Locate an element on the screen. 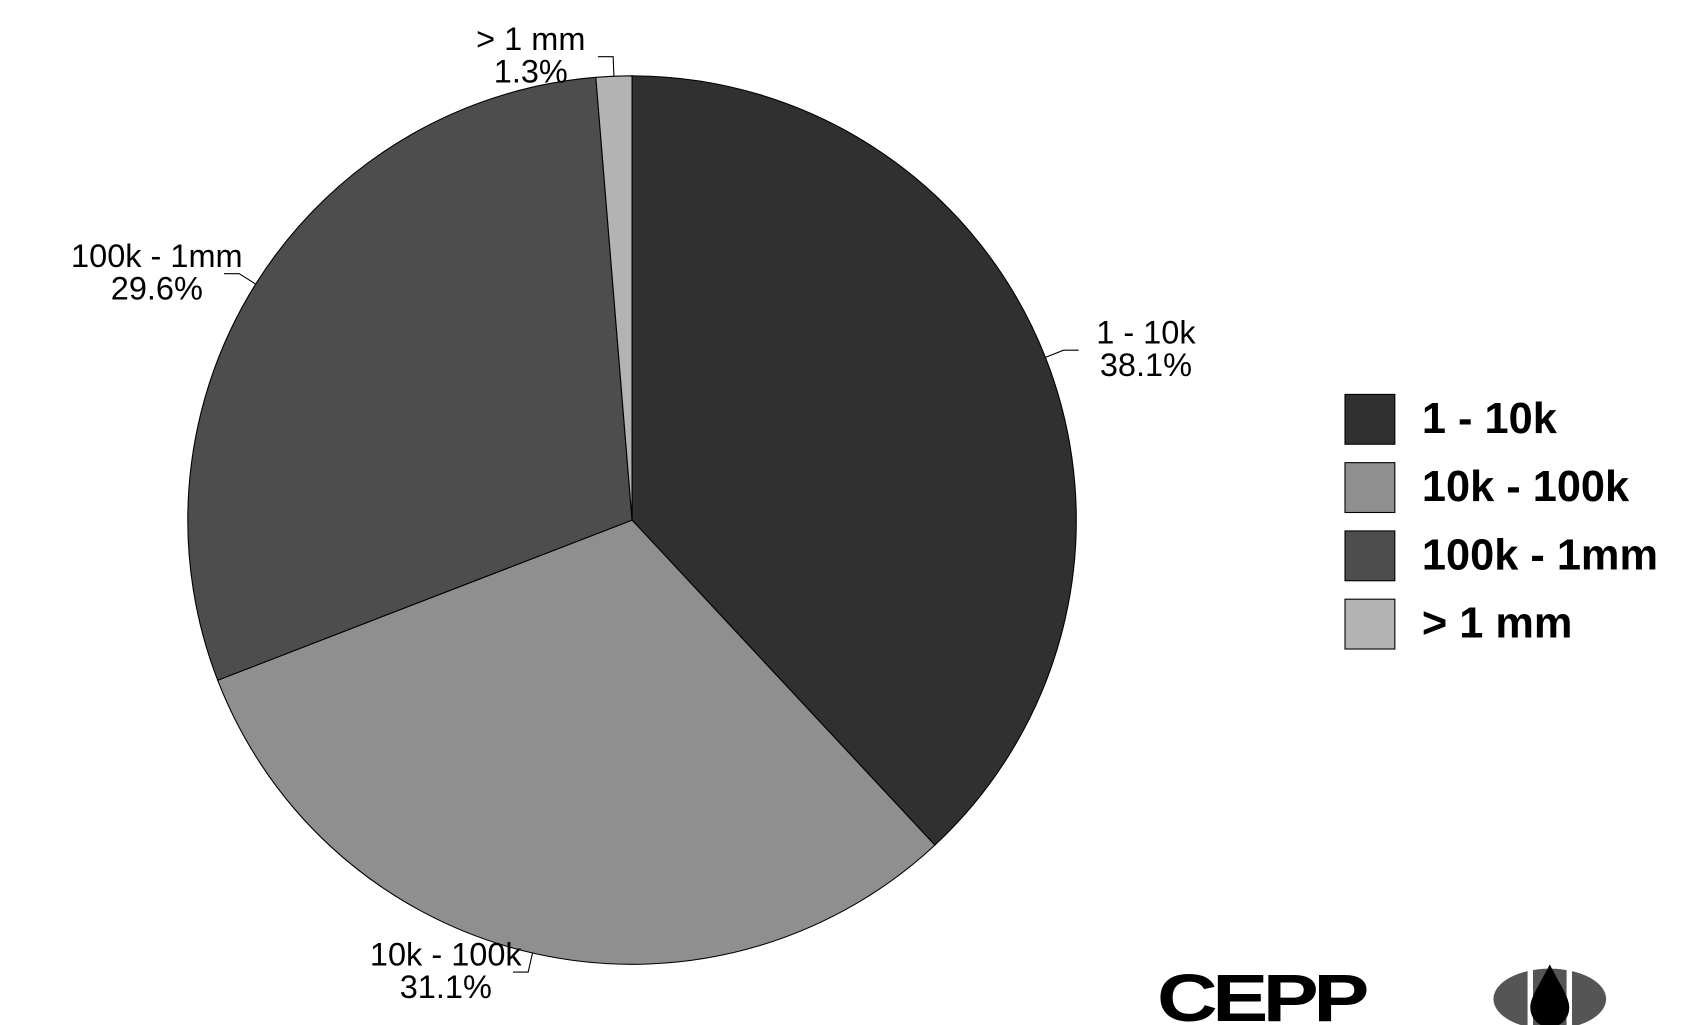  slice-value-label: 38.1% is located at coordinates (1146, 365).